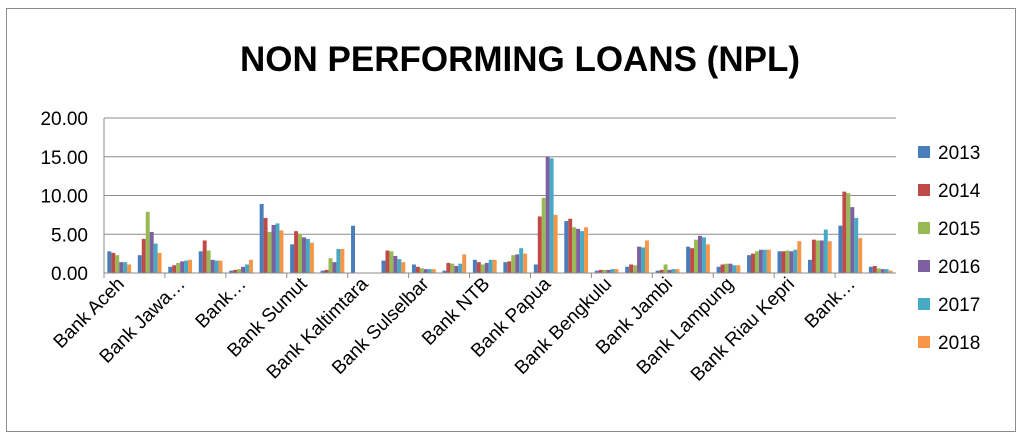 Image resolution: width=1023 pixels, height=435 pixels. What do you see at coordinates (64, 119) in the screenshot?
I see `y-tick-label: 20.00` at bounding box center [64, 119].